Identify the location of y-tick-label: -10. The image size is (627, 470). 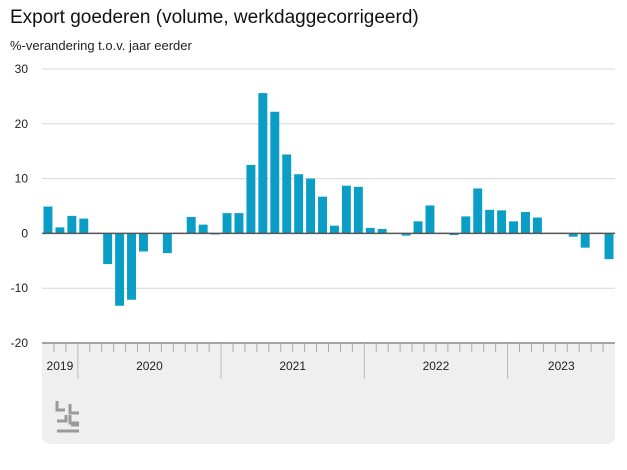
(20, 288).